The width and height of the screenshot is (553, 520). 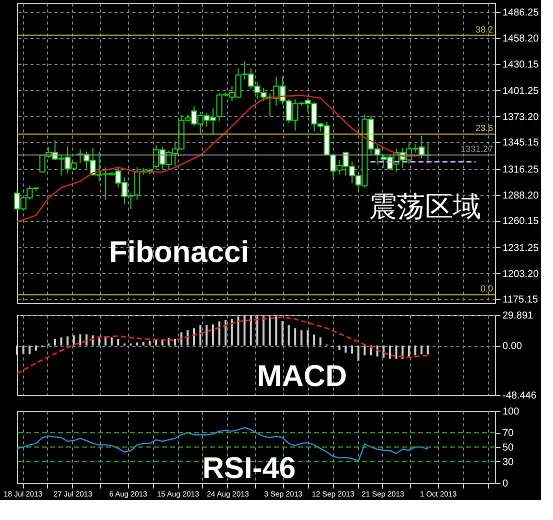 What do you see at coordinates (518, 316) in the screenshot?
I see `y-tick-label: 29.891` at bounding box center [518, 316].